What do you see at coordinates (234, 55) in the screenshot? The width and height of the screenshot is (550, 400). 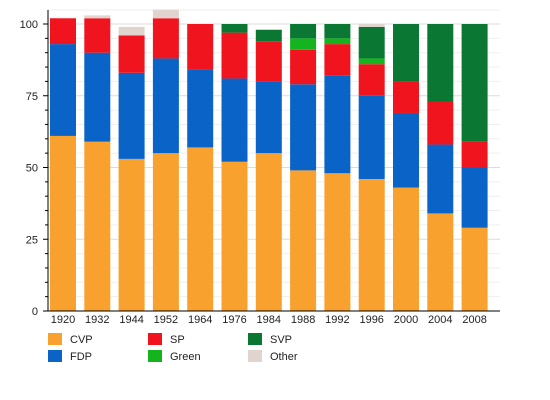 I see `bar-segment-sp-1976` at bounding box center [234, 55].